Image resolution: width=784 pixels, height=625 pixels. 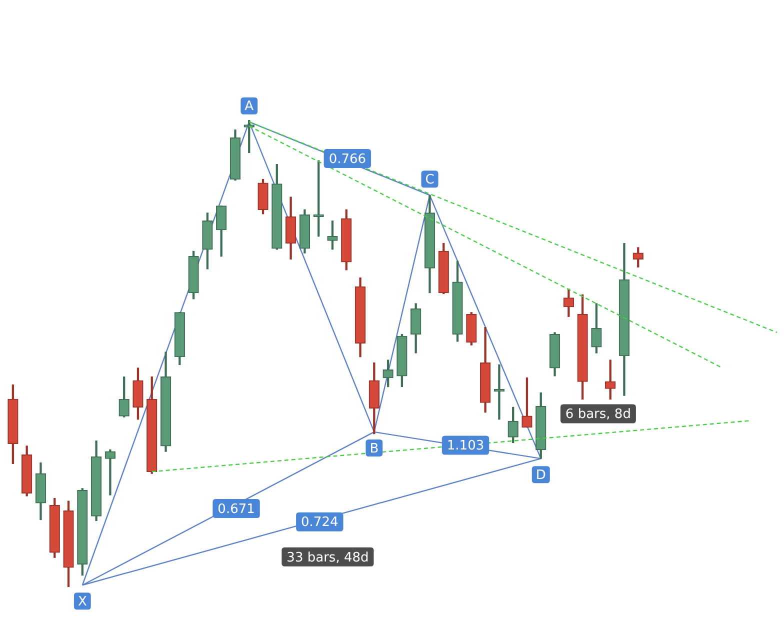 I want to click on annotation: 33 bars, 48d, so click(x=327, y=558).